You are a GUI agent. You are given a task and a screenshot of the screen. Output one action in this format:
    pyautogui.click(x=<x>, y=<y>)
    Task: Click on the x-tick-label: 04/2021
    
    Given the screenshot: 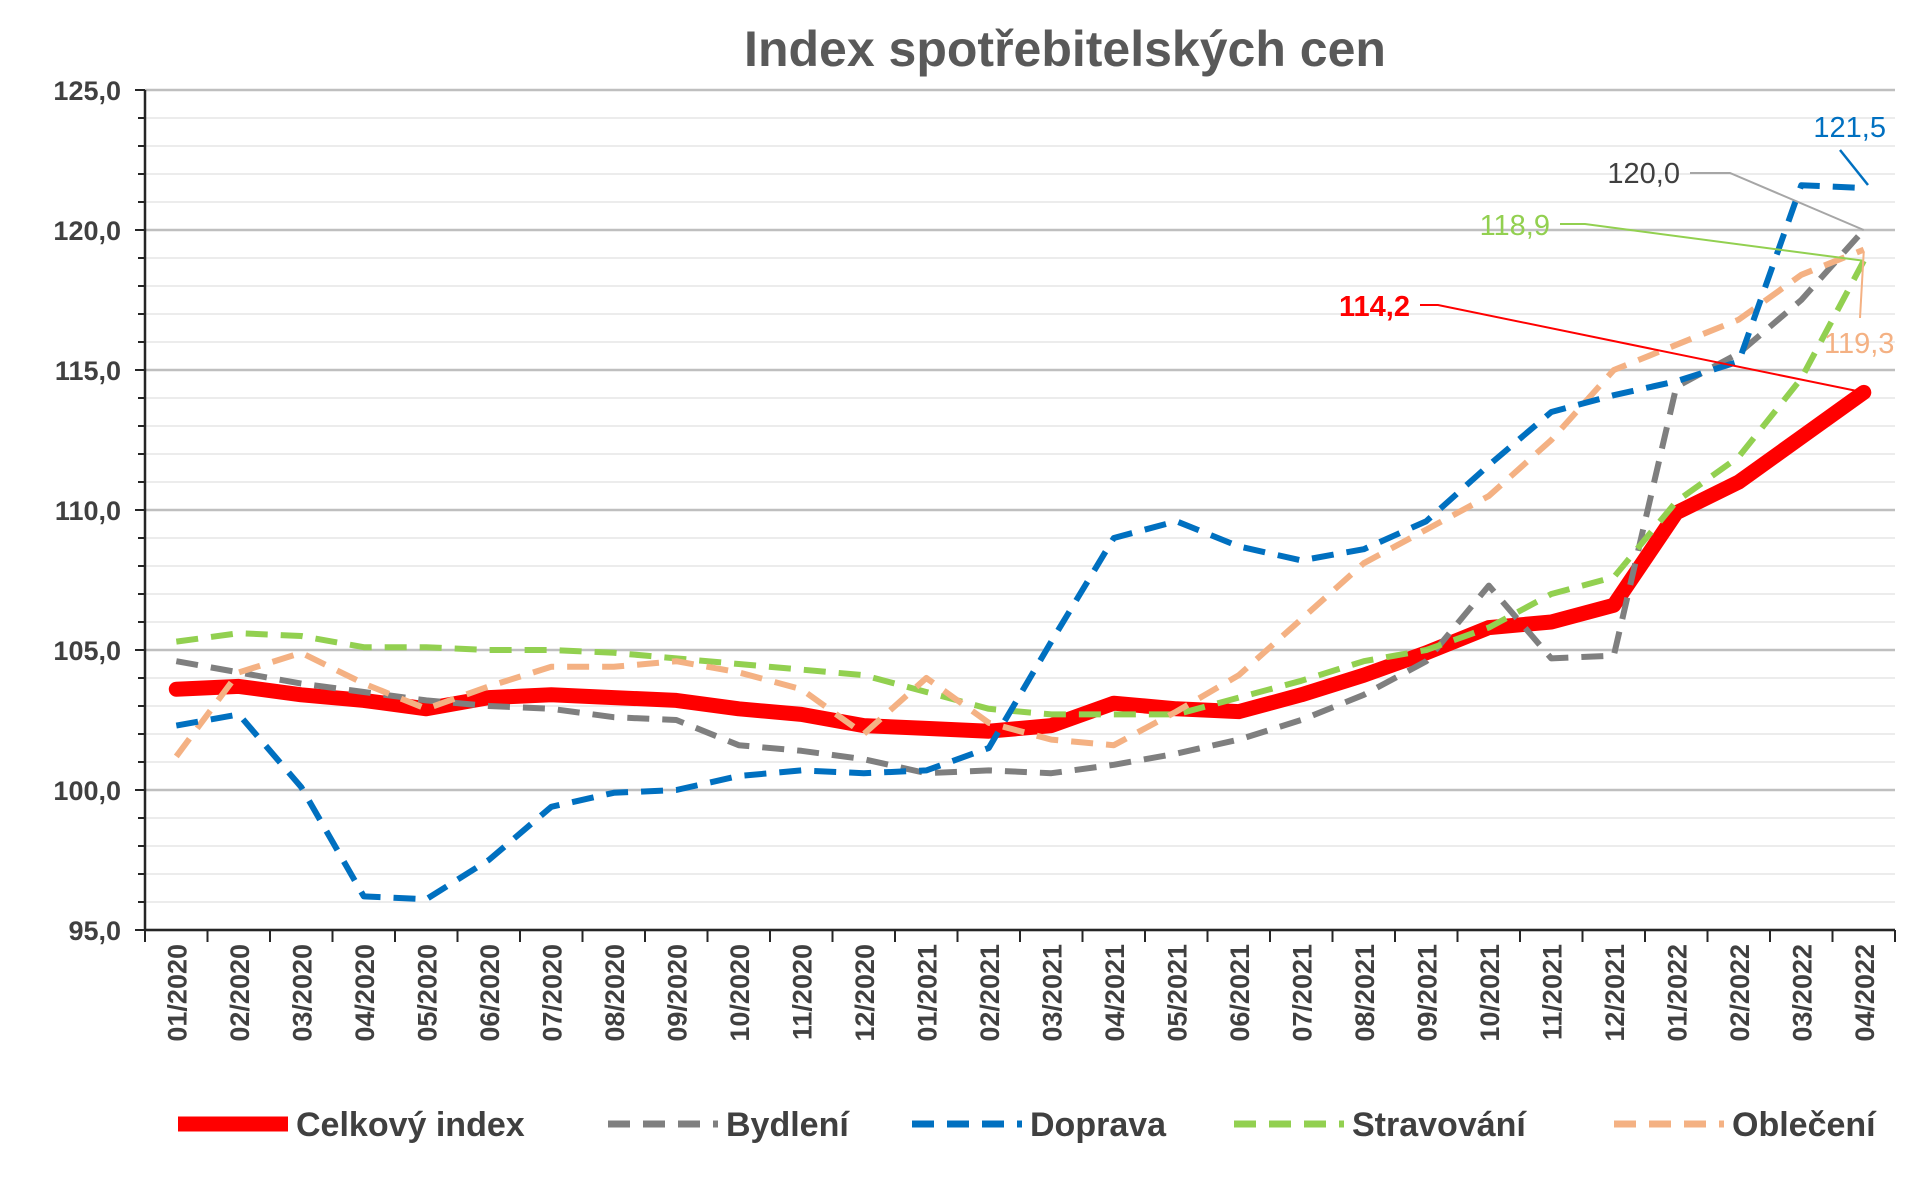 What is the action you would take?
    pyautogui.click(x=1115, y=993)
    